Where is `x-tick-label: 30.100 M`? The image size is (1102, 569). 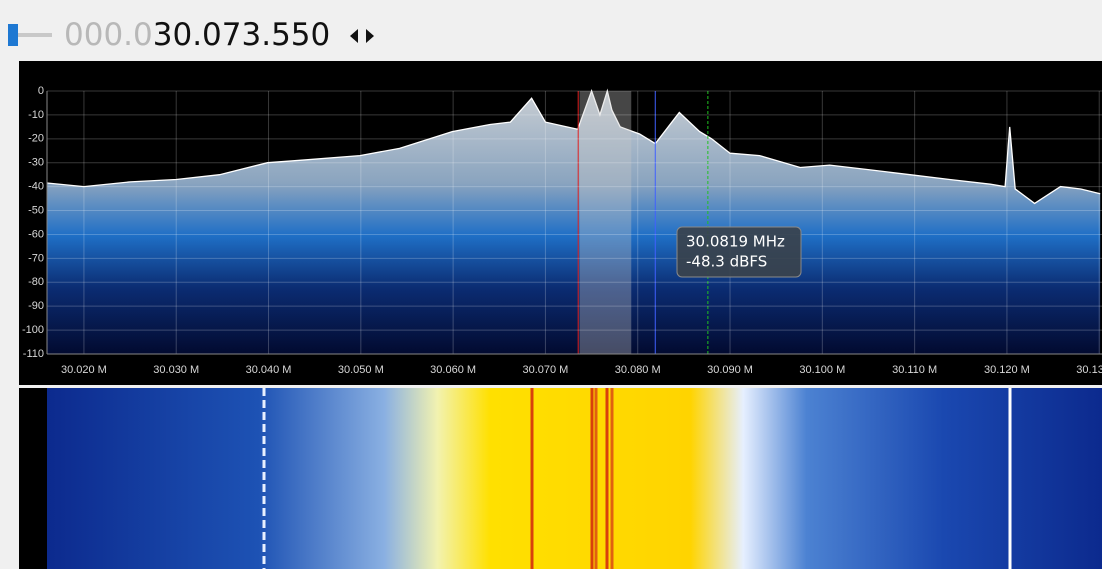
x-tick-label: 30.100 M is located at coordinates (822, 370).